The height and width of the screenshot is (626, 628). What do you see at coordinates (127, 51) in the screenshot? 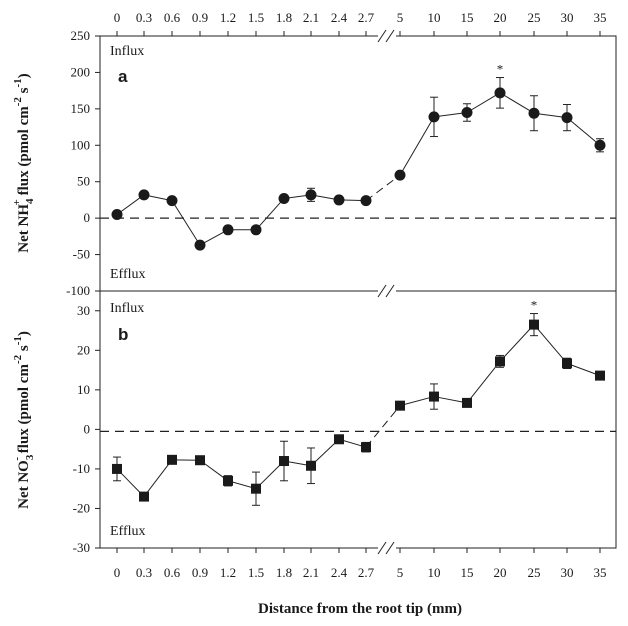
I see `panel-a-influx-label: Influx` at bounding box center [127, 51].